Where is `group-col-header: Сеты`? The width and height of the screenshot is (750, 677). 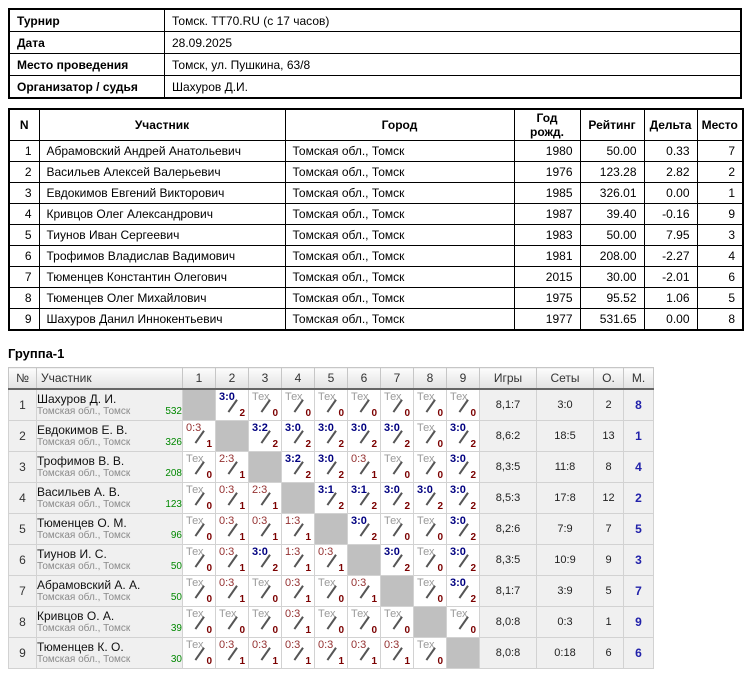
group-col-header: Сеты is located at coordinates (565, 378).